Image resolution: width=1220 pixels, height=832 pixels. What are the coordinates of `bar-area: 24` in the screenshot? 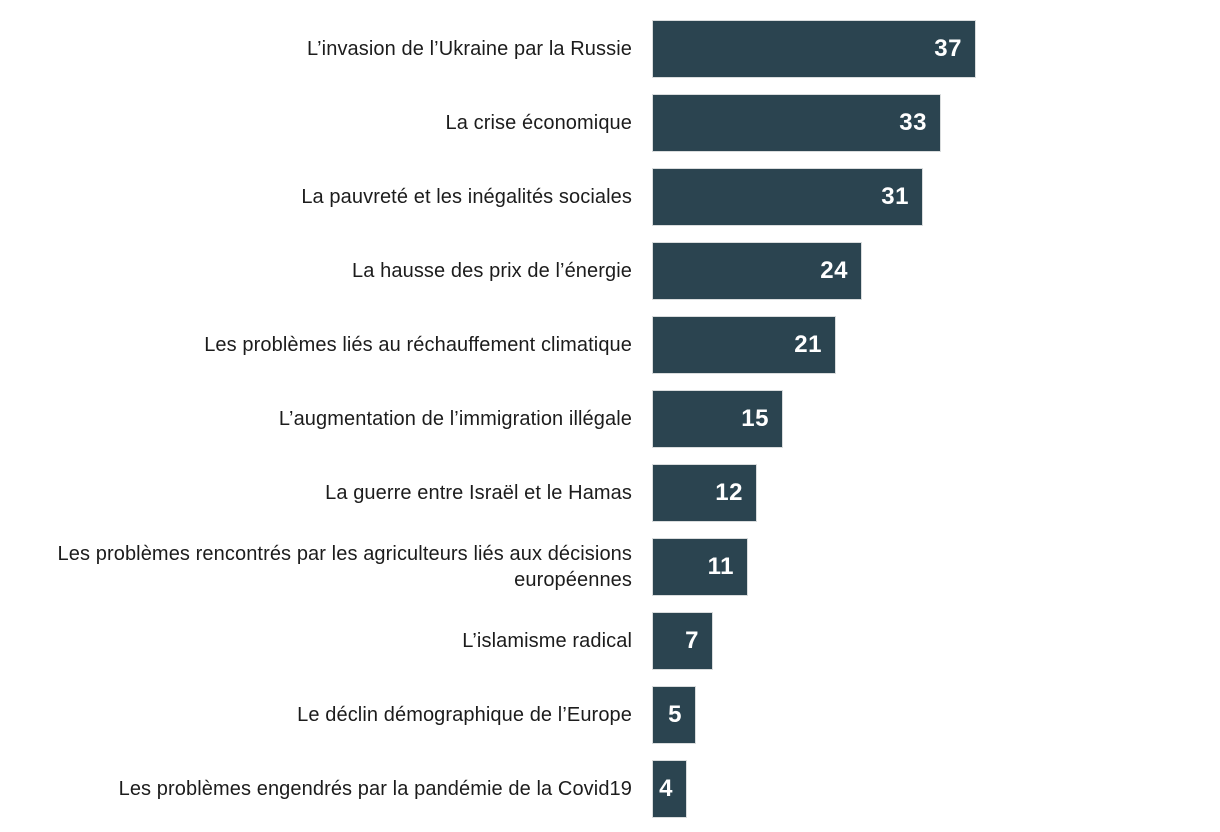 It's located at (936, 271).